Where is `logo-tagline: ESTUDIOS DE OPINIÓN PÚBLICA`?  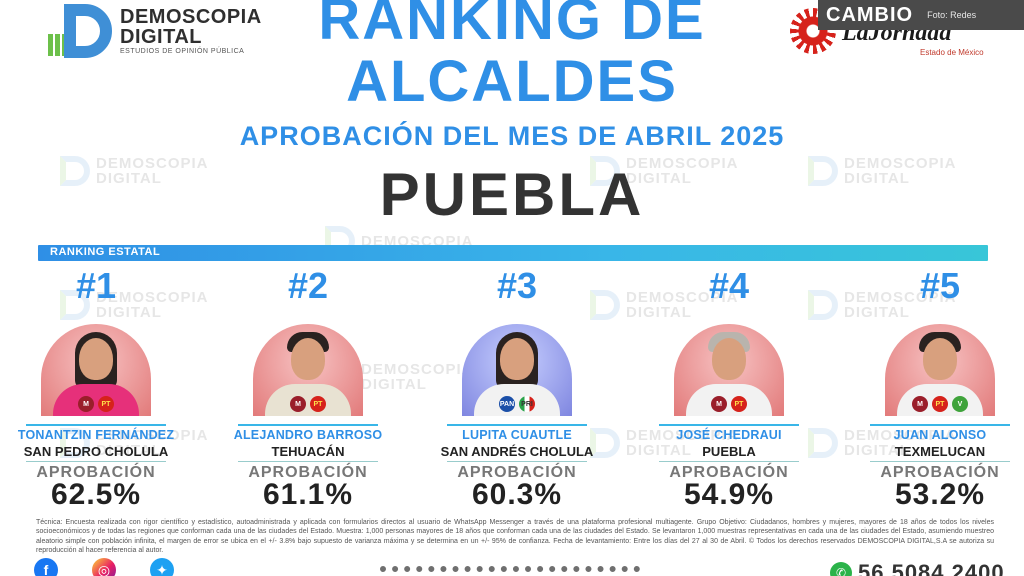
logo-tagline: ESTUDIOS DE OPINIÓN PÚBLICA is located at coordinates (182, 51).